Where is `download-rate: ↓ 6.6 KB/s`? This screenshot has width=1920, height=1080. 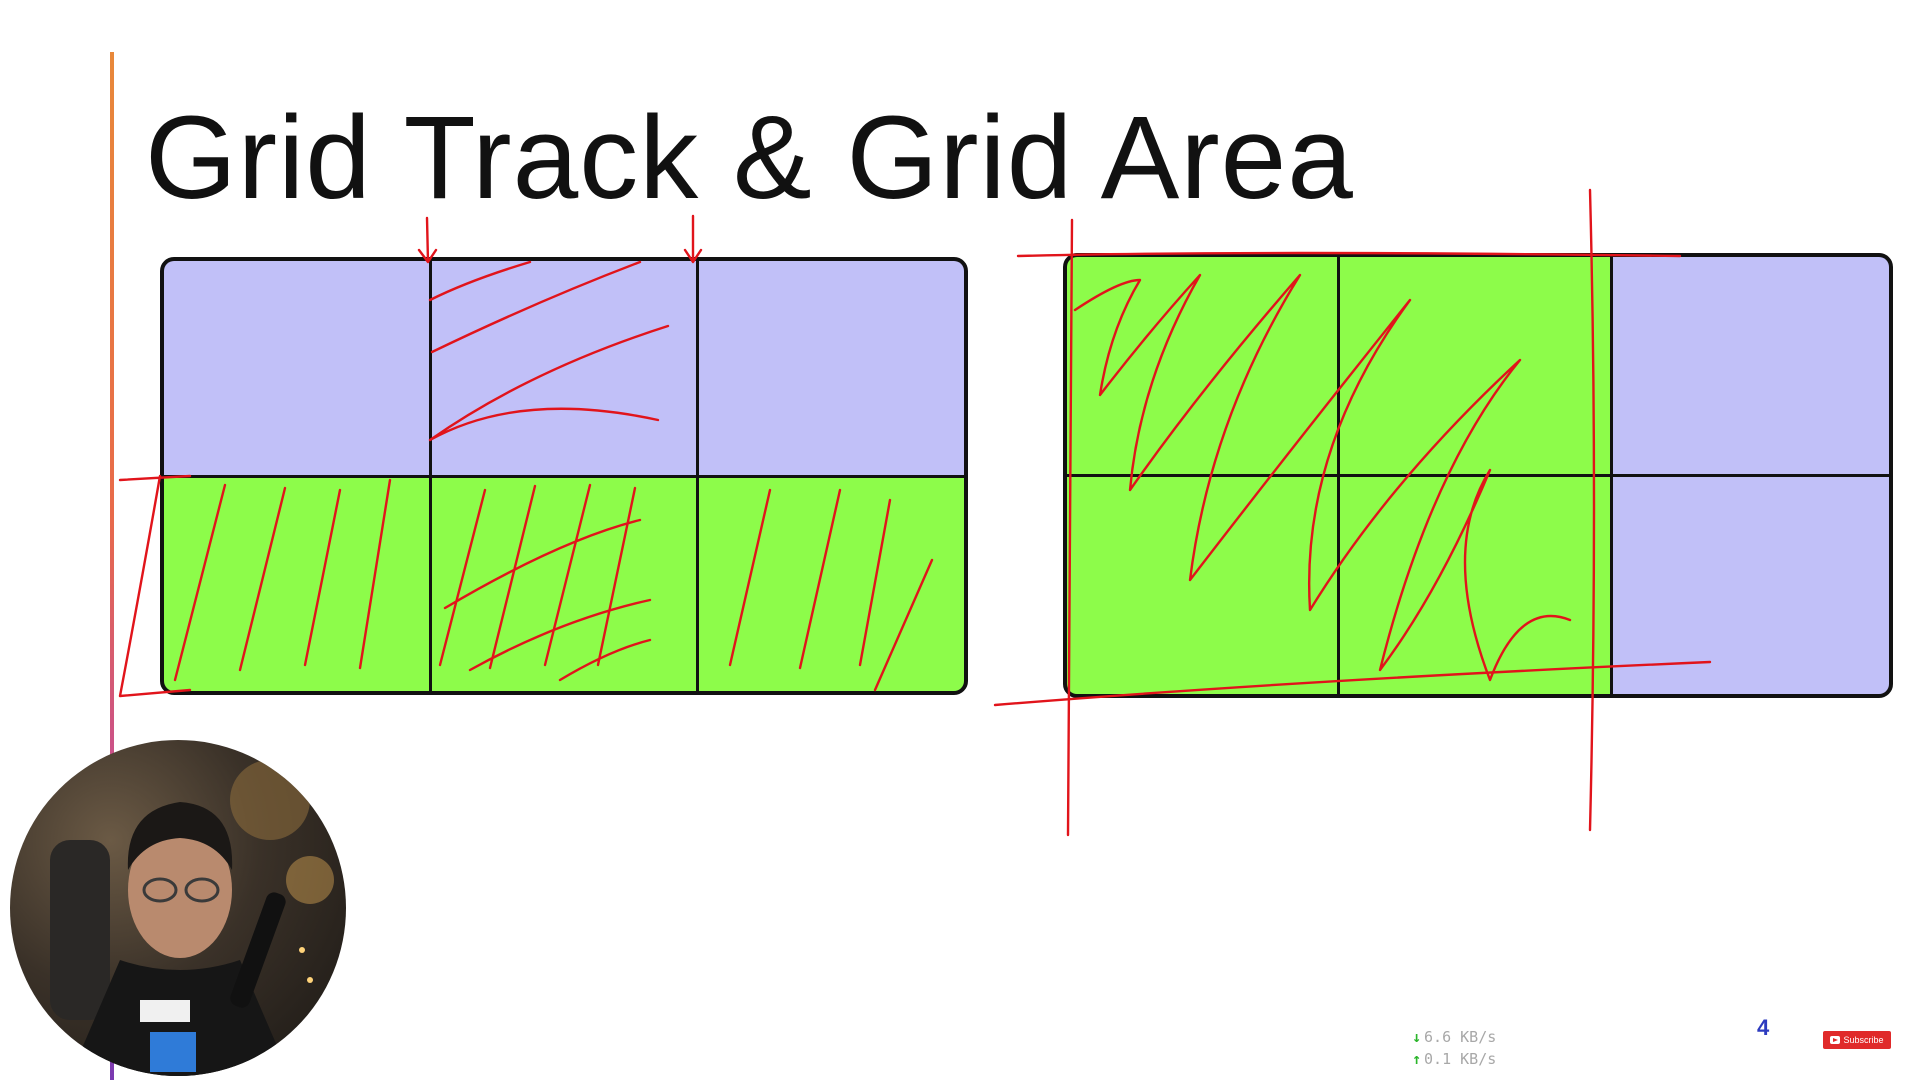 download-rate: ↓ 6.6 KB/s is located at coordinates (1454, 1037).